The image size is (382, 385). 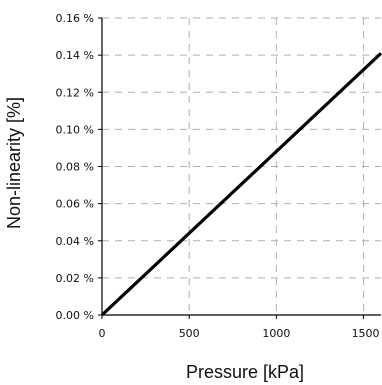 What do you see at coordinates (75, 18) in the screenshot?
I see `y-tick-label-8: 0.16 %` at bounding box center [75, 18].